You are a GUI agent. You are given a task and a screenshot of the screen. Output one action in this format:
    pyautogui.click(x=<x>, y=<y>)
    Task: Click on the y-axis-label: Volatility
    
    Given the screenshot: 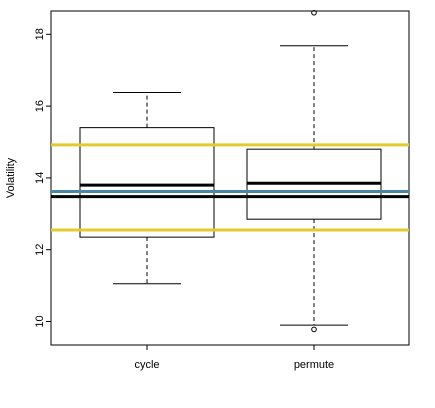 What is the action you would take?
    pyautogui.click(x=11, y=177)
    